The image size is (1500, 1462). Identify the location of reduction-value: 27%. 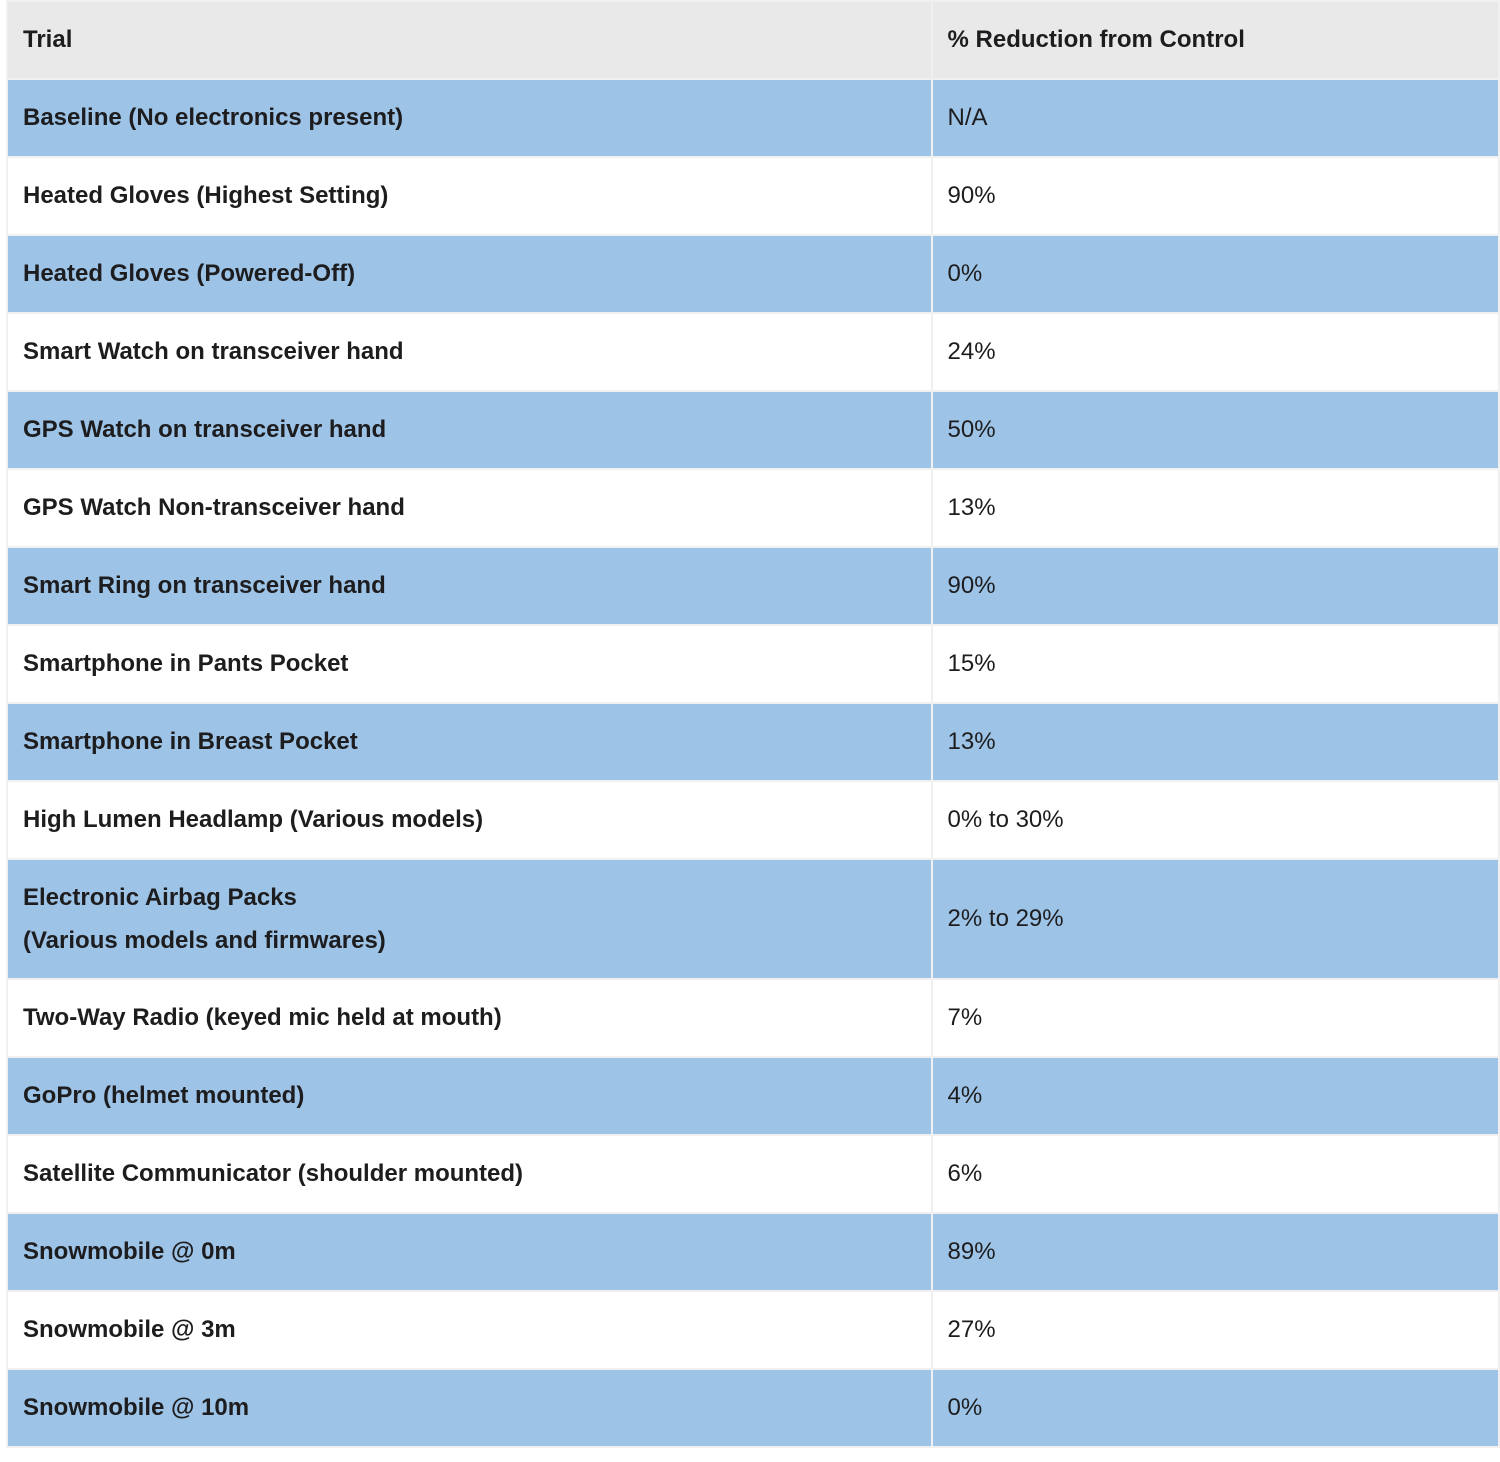
(971, 1329).